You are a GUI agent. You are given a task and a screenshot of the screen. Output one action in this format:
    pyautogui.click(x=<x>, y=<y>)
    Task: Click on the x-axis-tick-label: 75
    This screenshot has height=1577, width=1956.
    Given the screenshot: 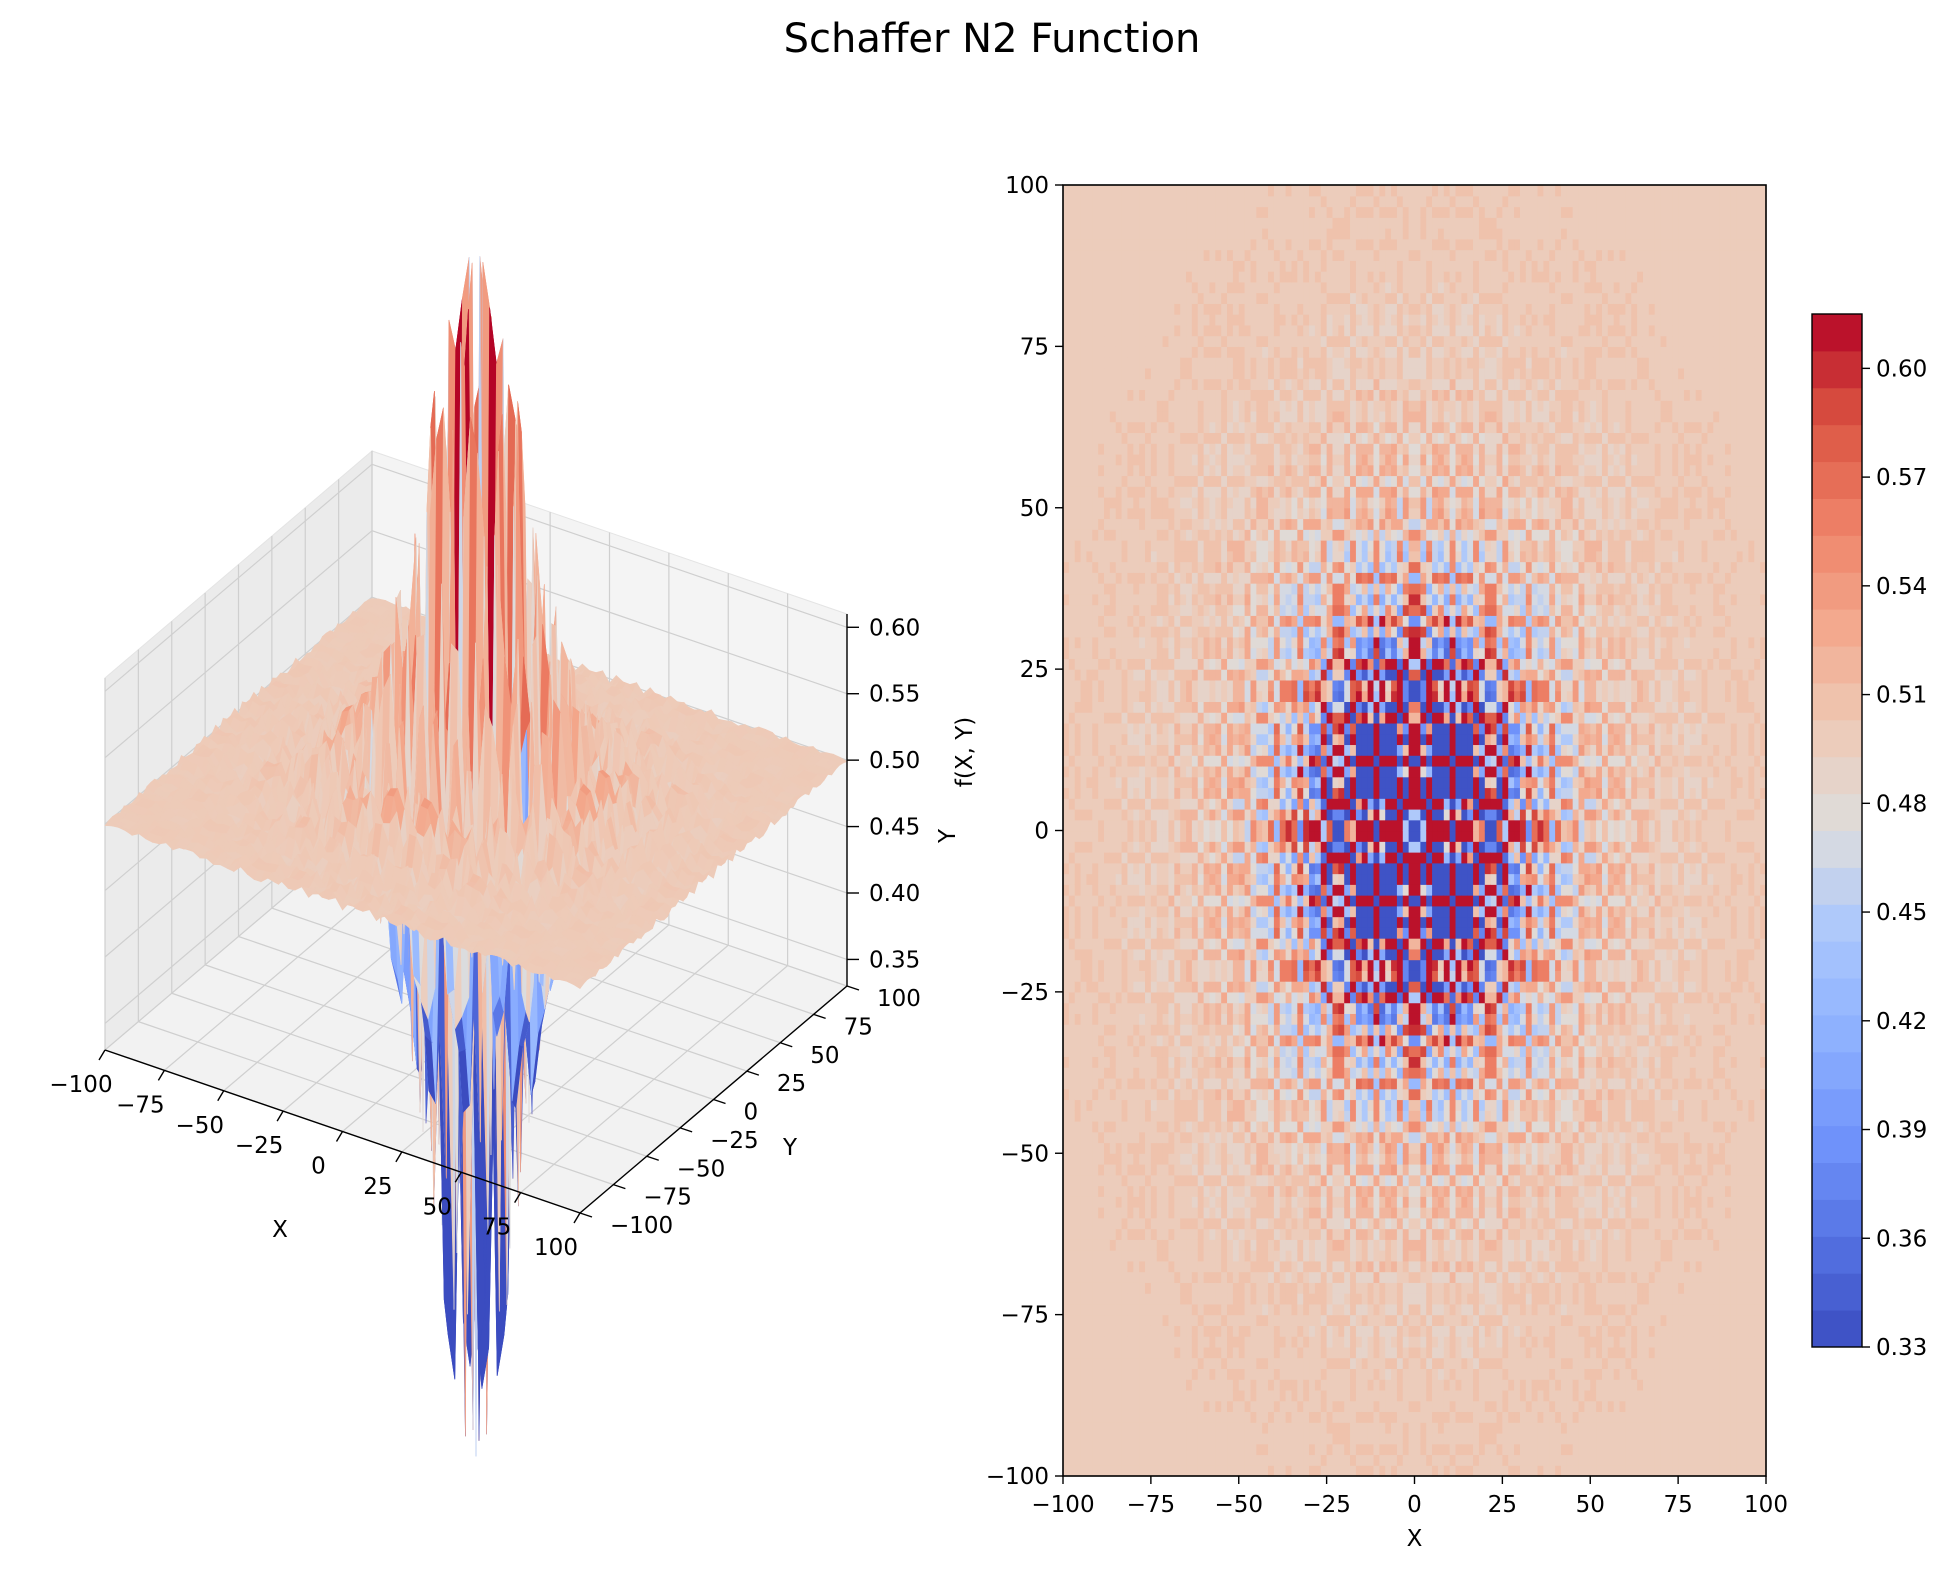 What is the action you would take?
    pyautogui.click(x=496, y=1228)
    